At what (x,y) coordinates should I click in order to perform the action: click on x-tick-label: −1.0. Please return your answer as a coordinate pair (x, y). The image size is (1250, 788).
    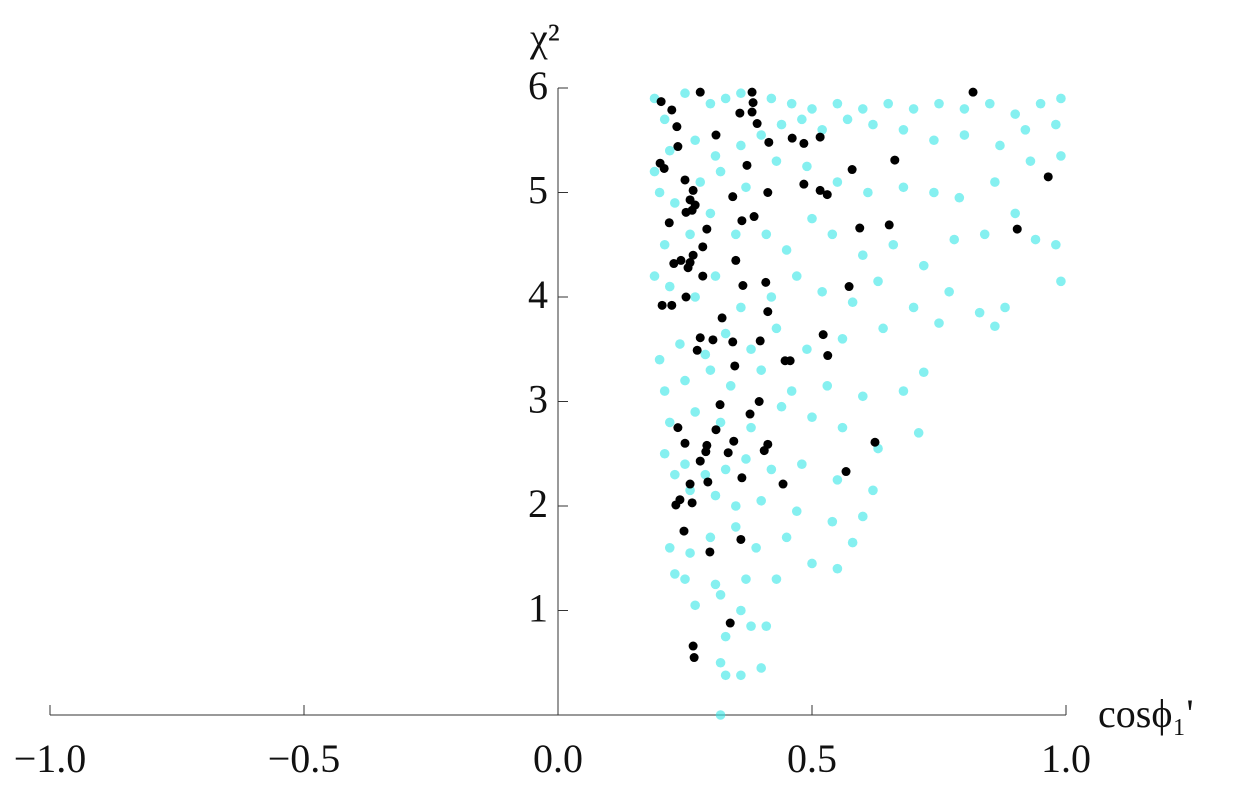
    Looking at the image, I should click on (50, 758).